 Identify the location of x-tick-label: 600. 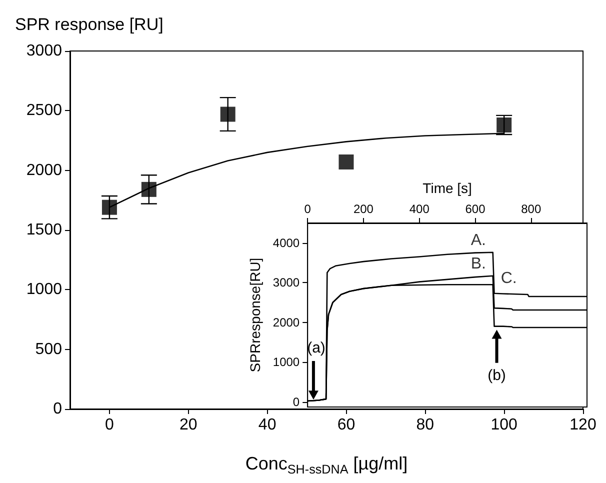
(475, 209).